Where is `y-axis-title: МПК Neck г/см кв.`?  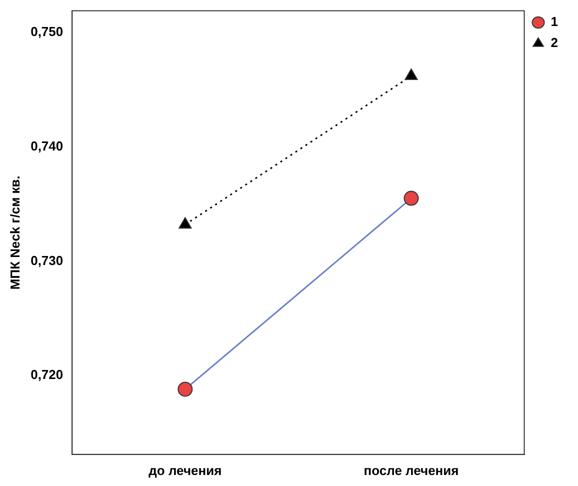
y-axis-title: МПК Neck г/см кв. is located at coordinates (14, 233).